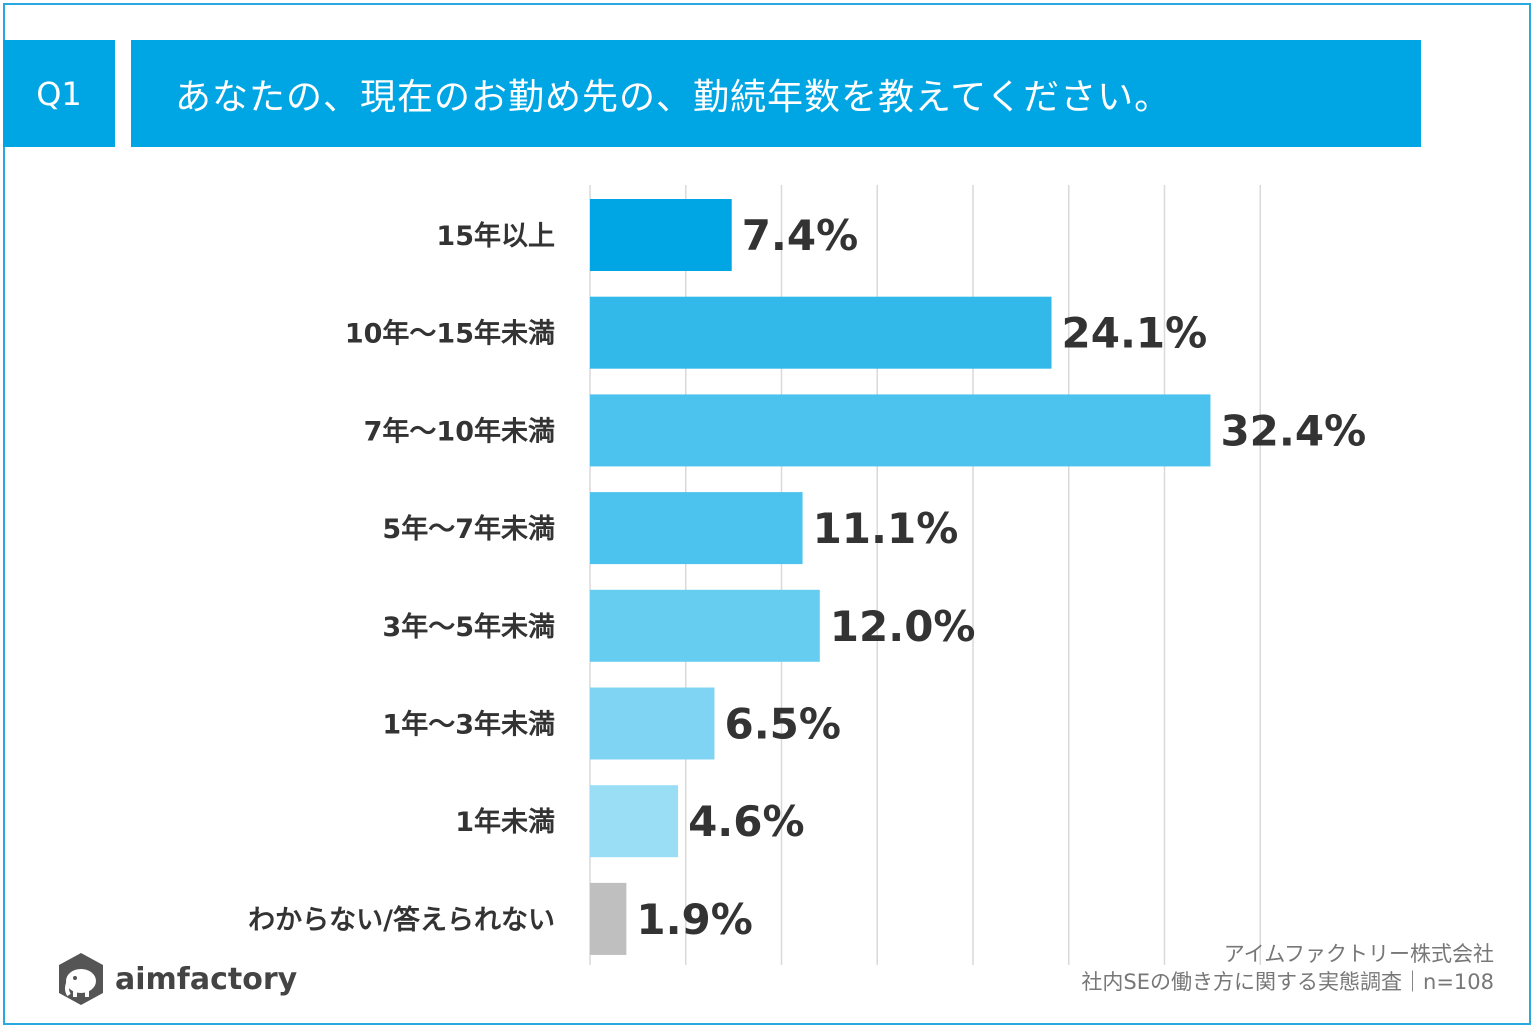 This screenshot has height=1030, width=1538. Describe the element at coordinates (495, 236) in the screenshot. I see `category-label: 15年以上` at that location.